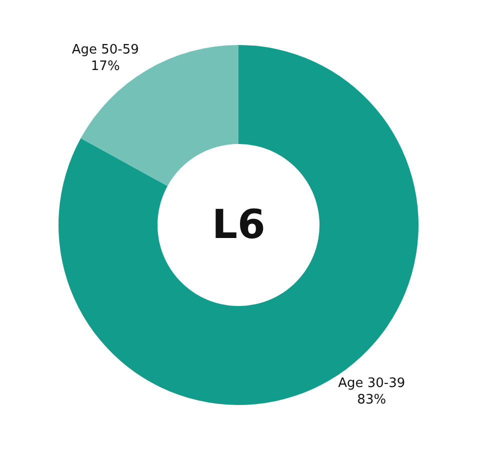  I want to click on data-label: 83%, so click(371, 400).